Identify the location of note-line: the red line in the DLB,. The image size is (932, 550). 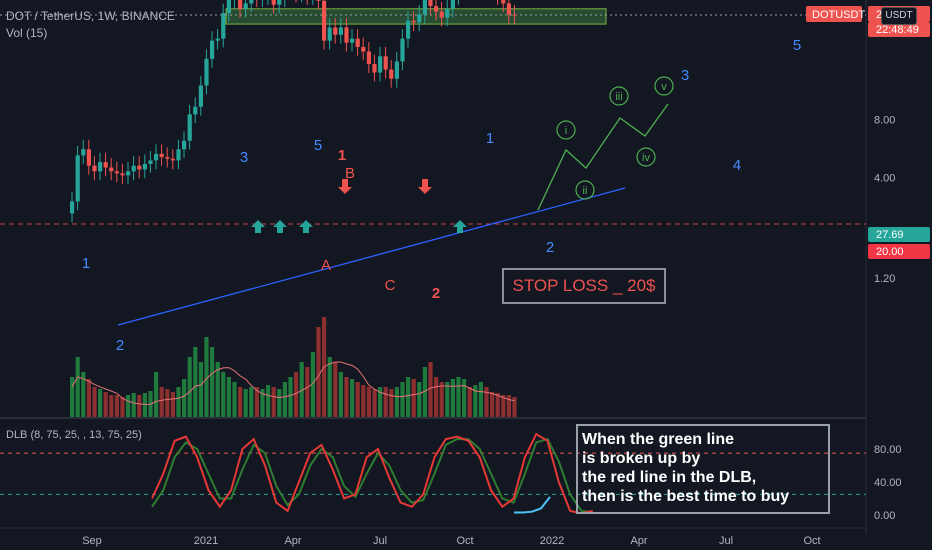
(669, 477).